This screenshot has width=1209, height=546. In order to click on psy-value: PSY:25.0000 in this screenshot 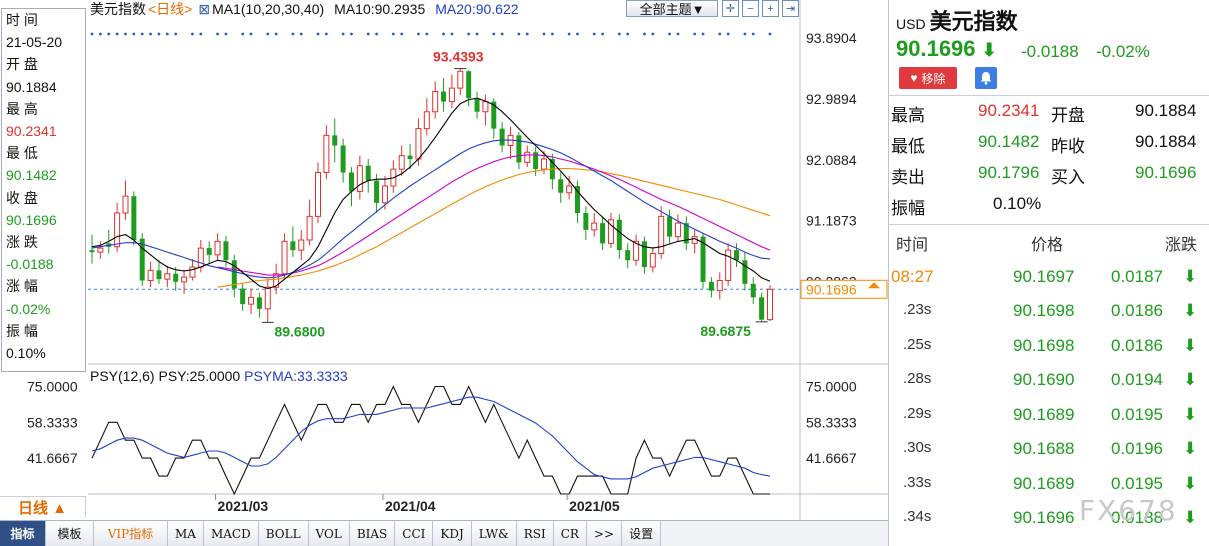, I will do `click(201, 376)`.